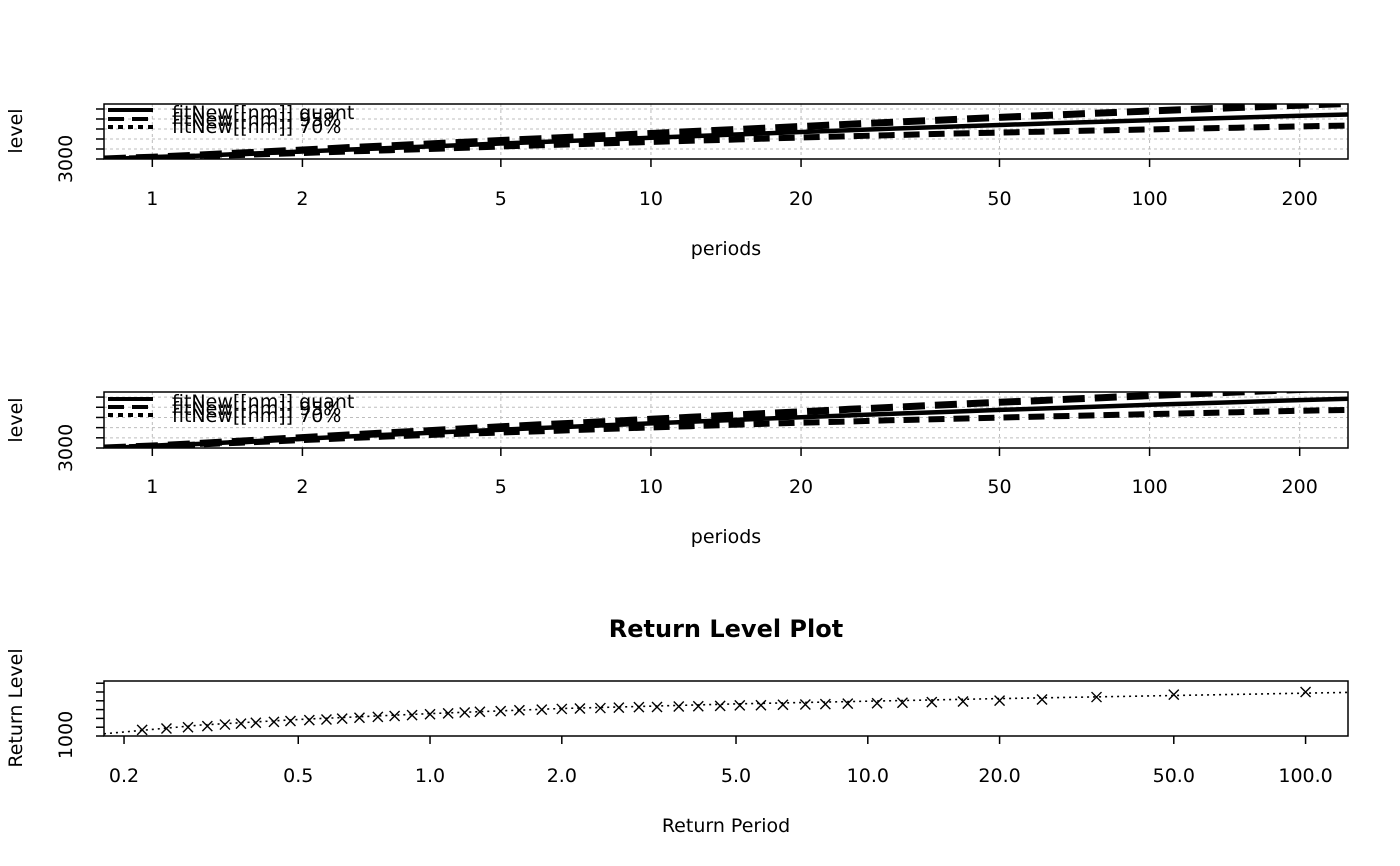 This screenshot has height=866, width=1400. I want to click on panel-1-x-tick-label: 1, so click(152, 199).